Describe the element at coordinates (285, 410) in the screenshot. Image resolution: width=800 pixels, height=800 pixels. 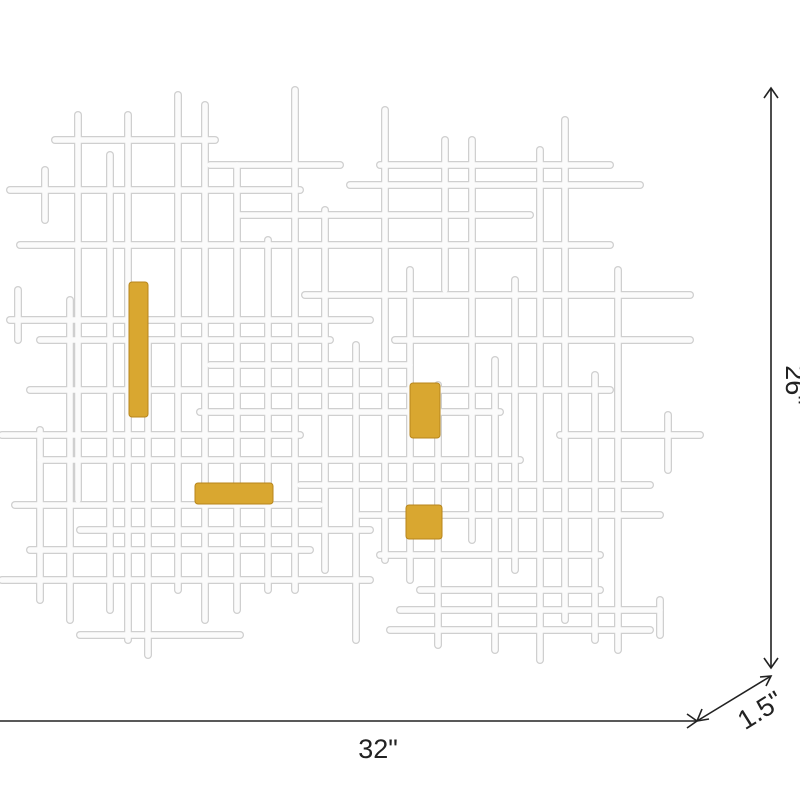
I see `gold-accents` at that location.